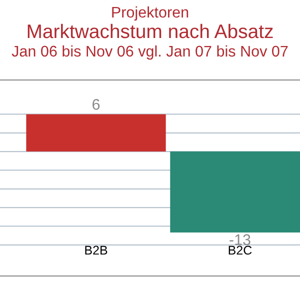 Image resolution: width=300 pixels, height=300 pixels. What do you see at coordinates (150, 42) in the screenshot?
I see `chart-subtitle: Marktwachstum nach Absatz Jan 06 bis Nov 06 vgl. Jan 07 bis Nov 07` at bounding box center [150, 42].